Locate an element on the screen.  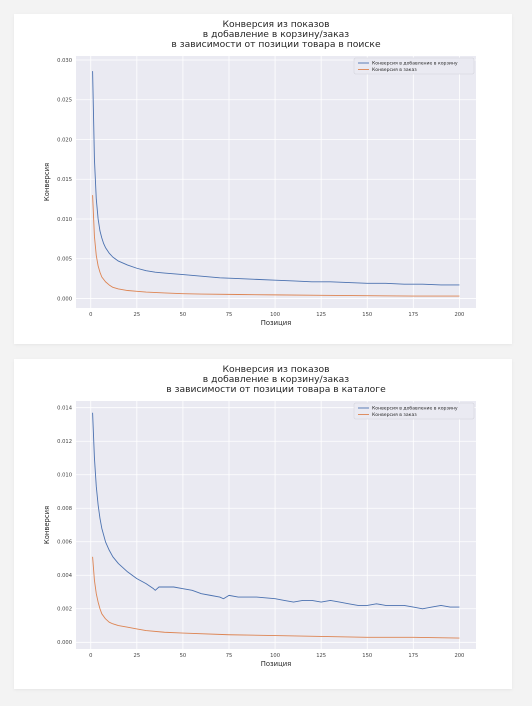
chart2-y-tick-label: 0.006 is located at coordinates (64, 543).